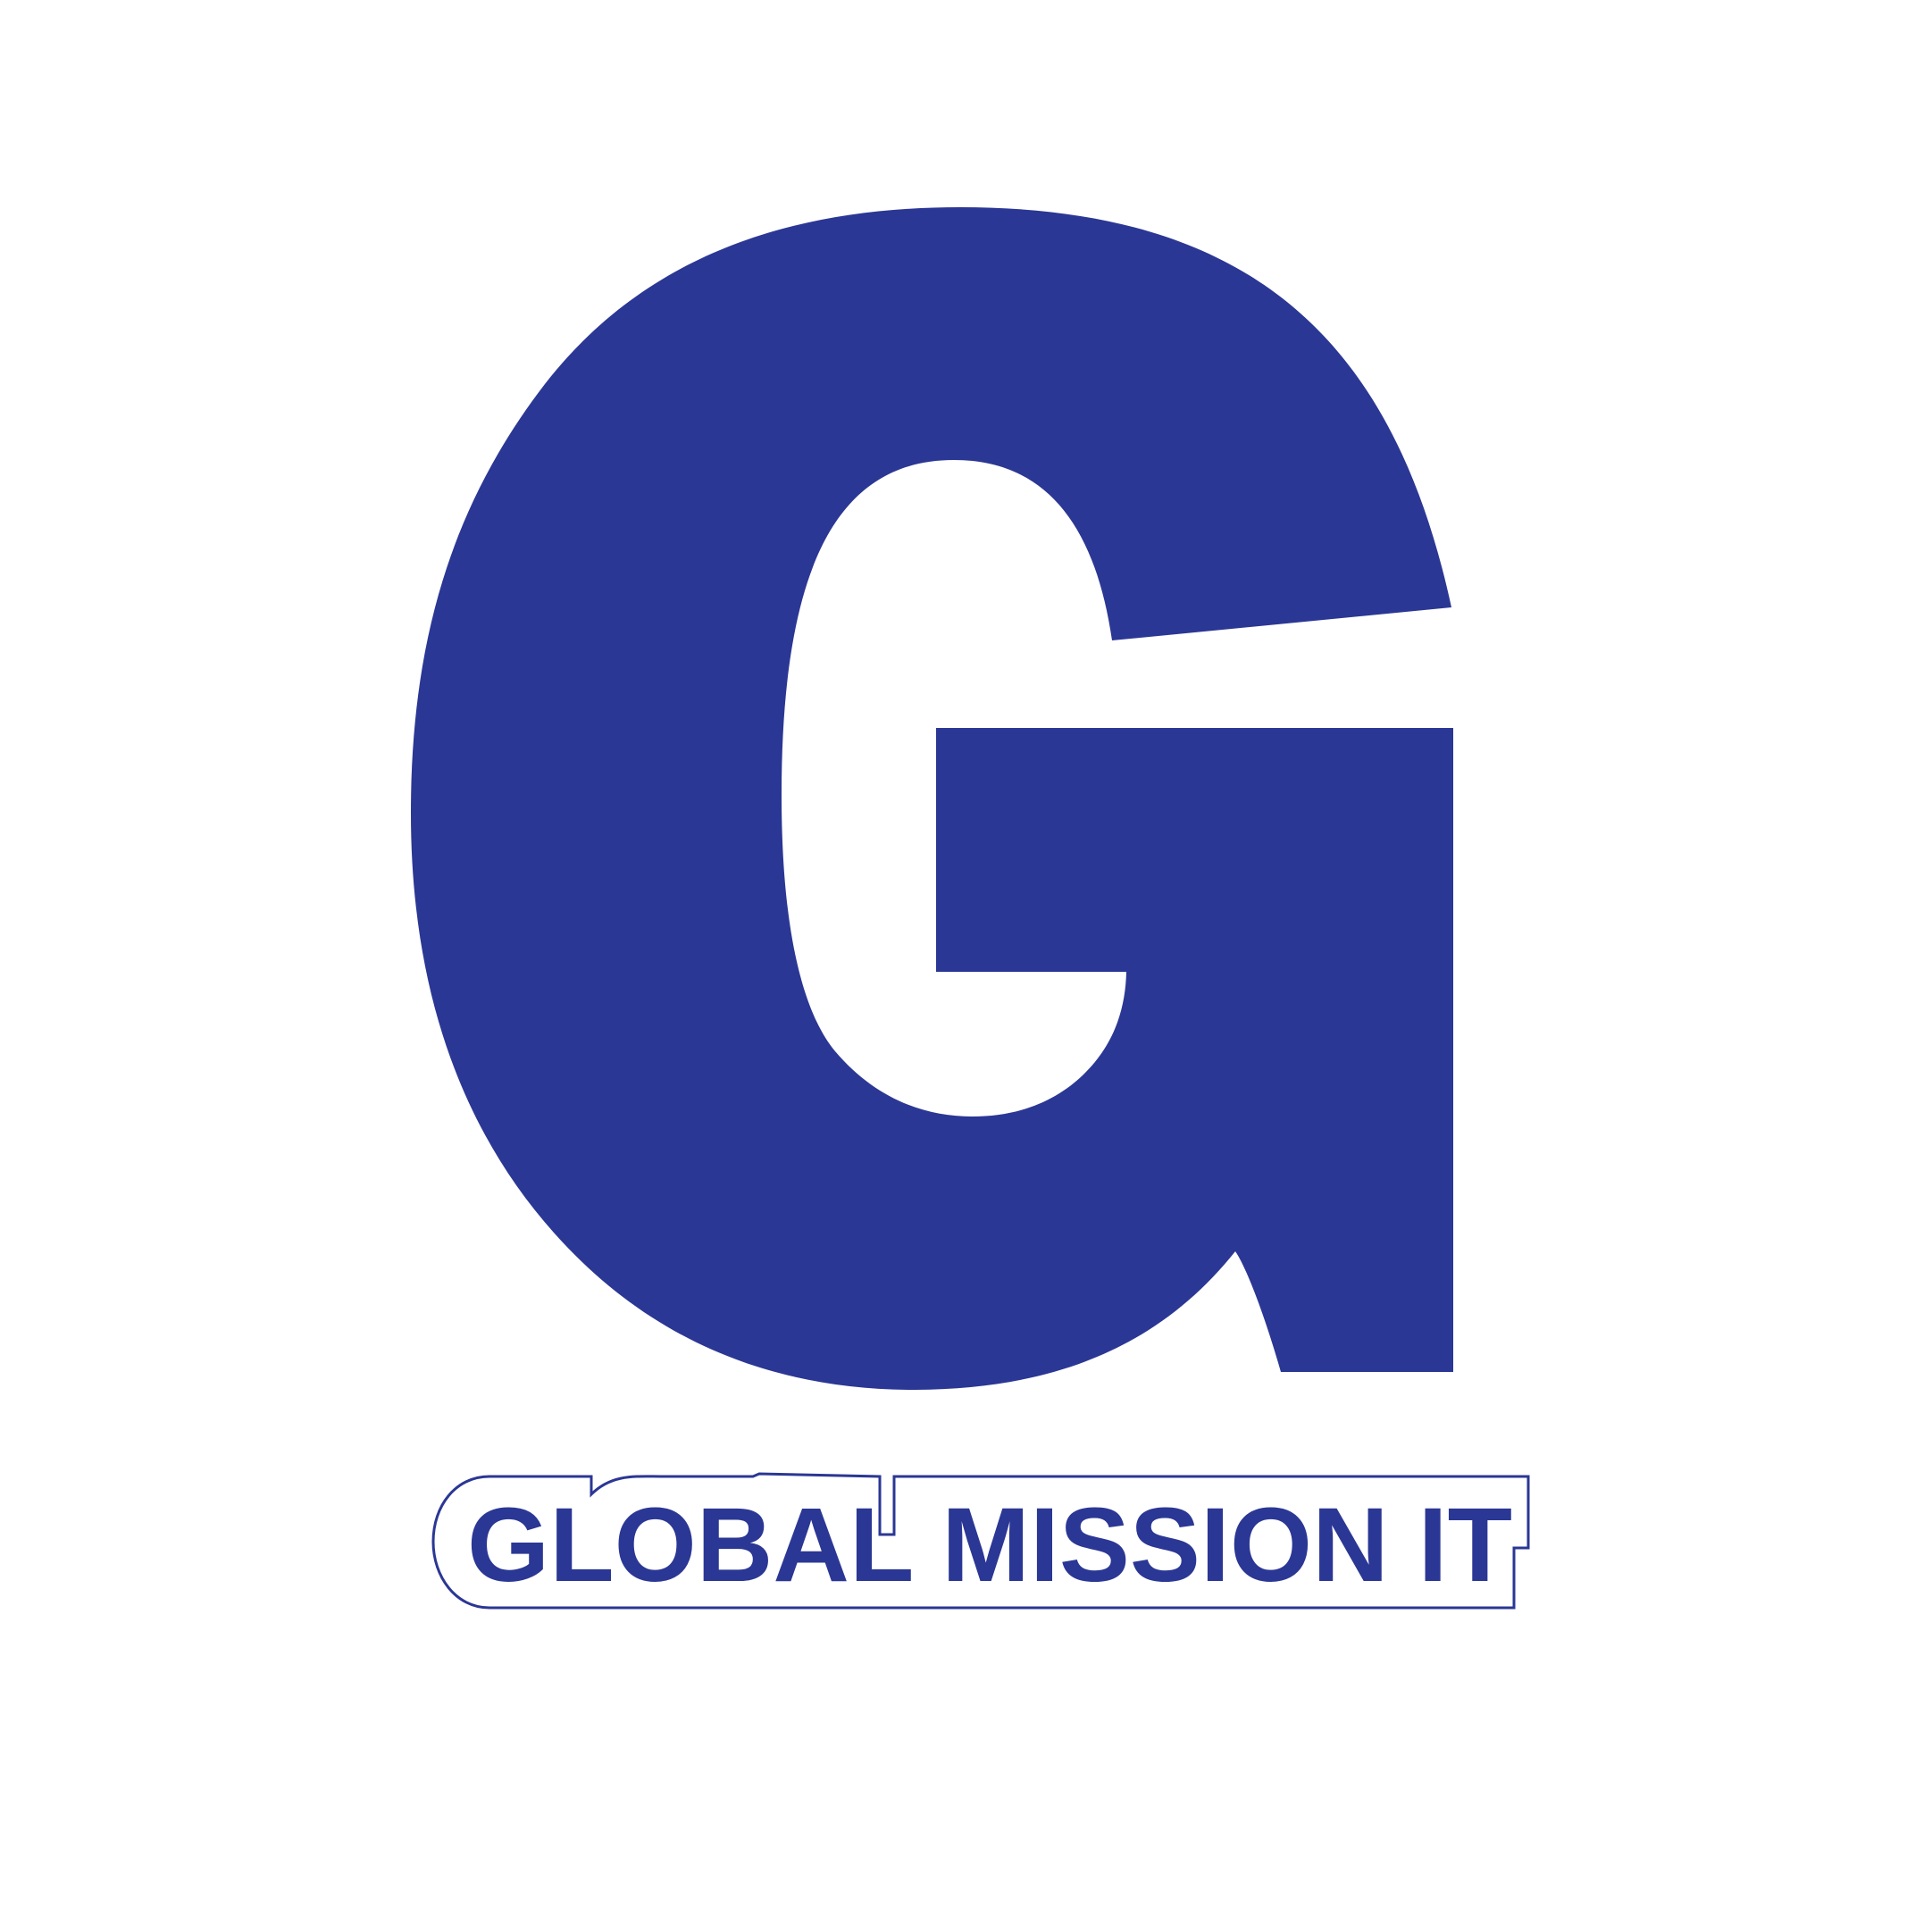 The height and width of the screenshot is (1932, 1932). Describe the element at coordinates (990, 1545) in the screenshot. I see `wordmark-text: GLOBAL MISSION IT` at that location.